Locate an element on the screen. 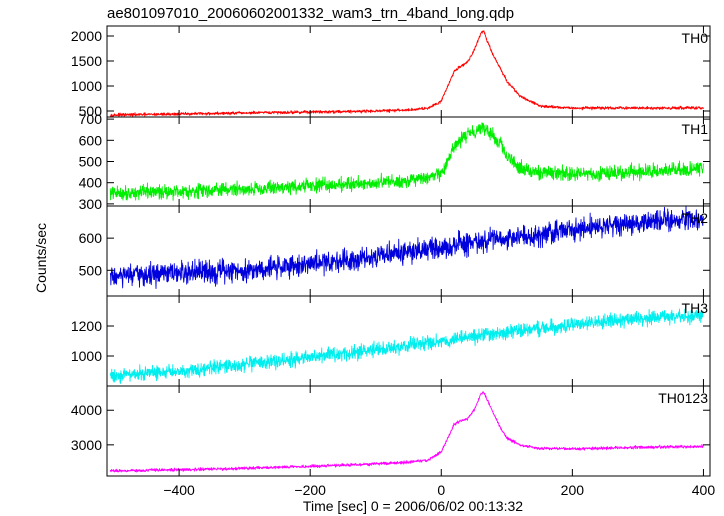 The image size is (724, 516). y-tick-label: 4000 is located at coordinates (86, 410).